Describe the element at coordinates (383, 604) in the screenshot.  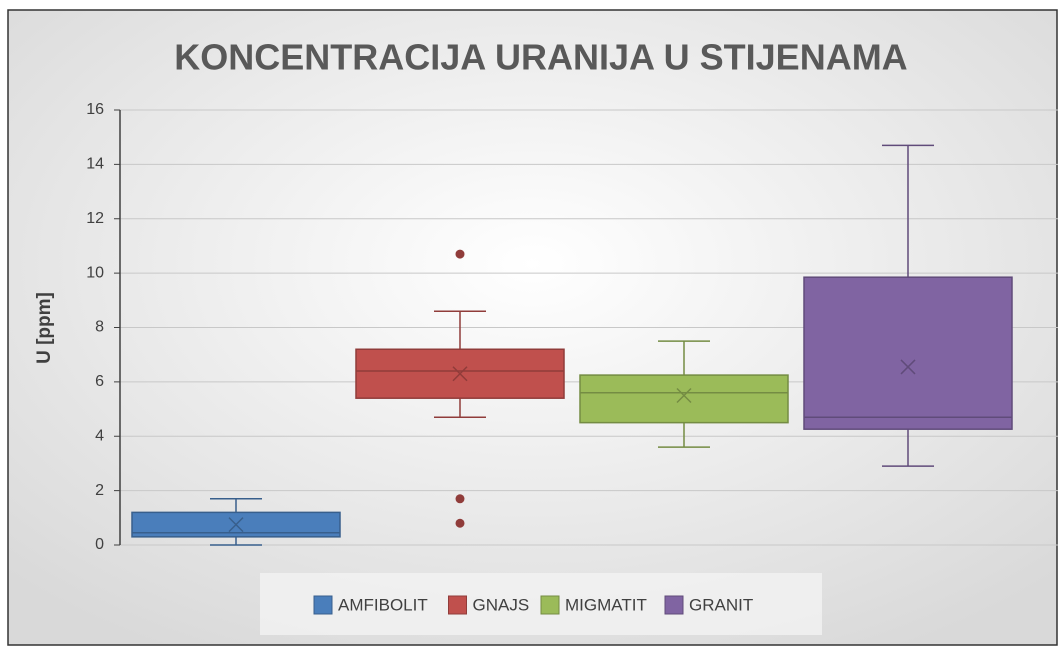
I see `legend-label: AMFIBOLIT` at that location.